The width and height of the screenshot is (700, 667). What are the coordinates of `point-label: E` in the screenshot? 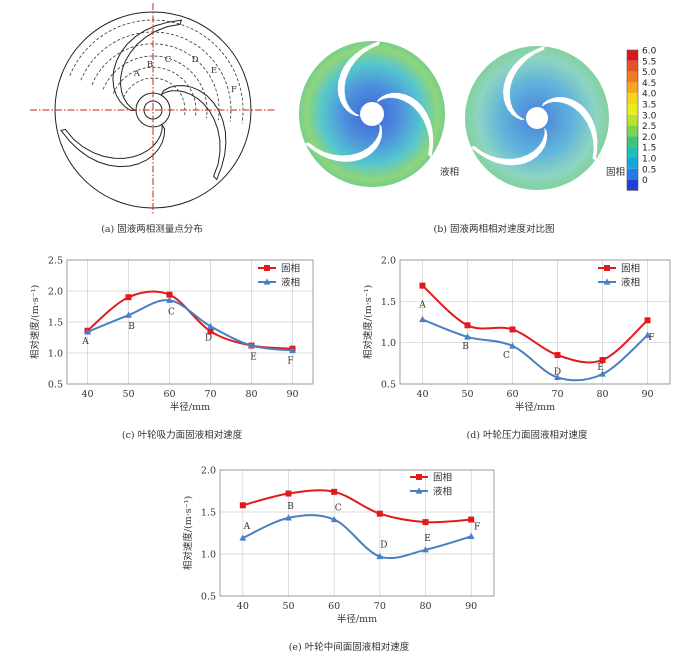 It's located at (427, 539).